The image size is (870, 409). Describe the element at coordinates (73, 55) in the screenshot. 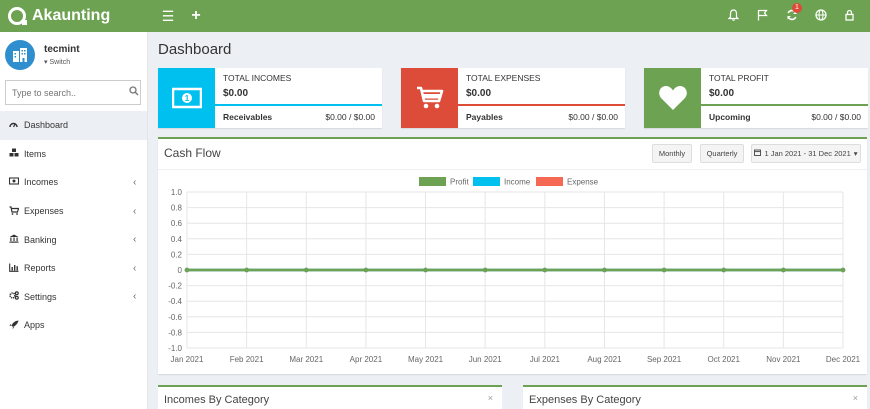

I see `user-panel: tecmint ▾ Switch` at that location.